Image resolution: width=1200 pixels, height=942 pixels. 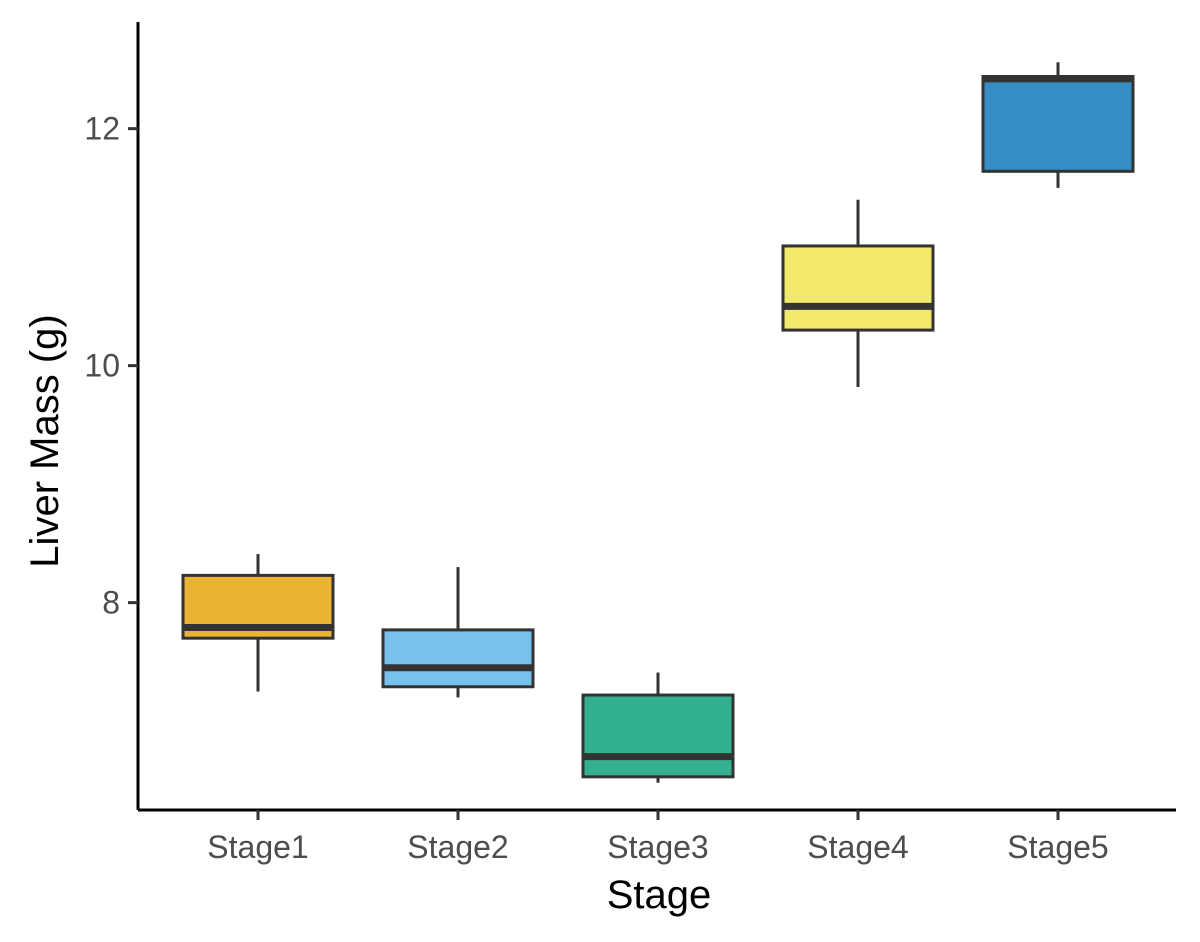 What do you see at coordinates (111, 603) in the screenshot?
I see `y-tick-label: 8` at bounding box center [111, 603].